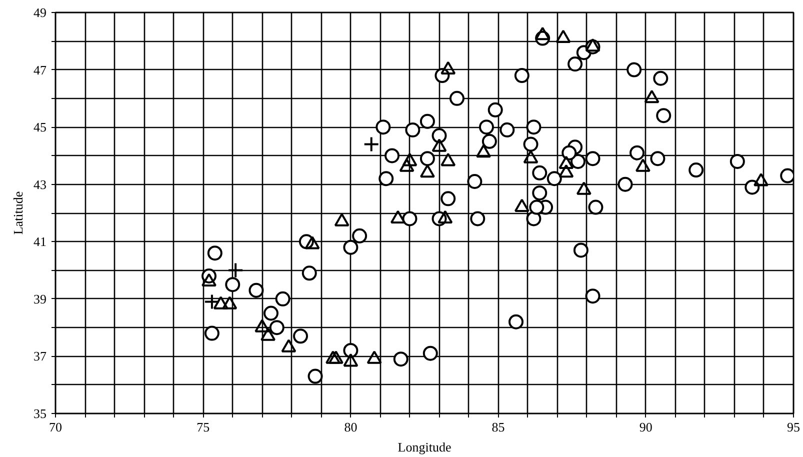  I want to click on y-tick-label: 49, so click(40, 12).